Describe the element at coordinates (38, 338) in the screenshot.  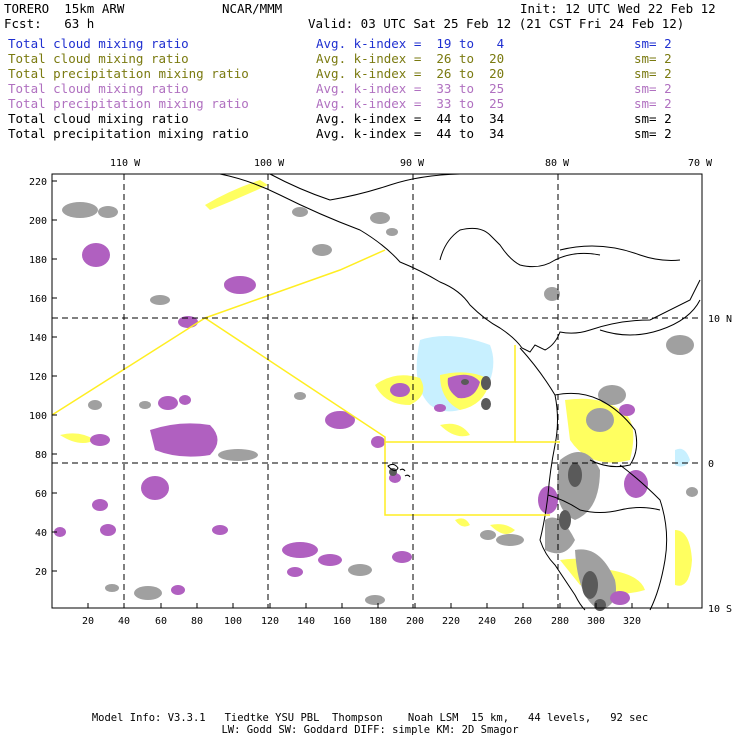
I see `y-tick-label: 140` at that location.